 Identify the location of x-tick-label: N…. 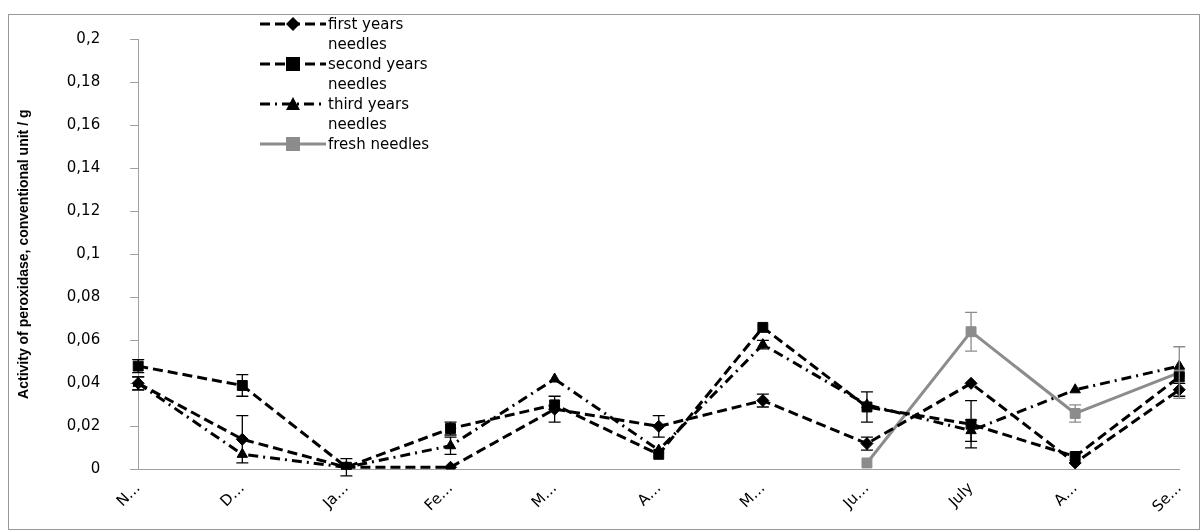
(128, 494).